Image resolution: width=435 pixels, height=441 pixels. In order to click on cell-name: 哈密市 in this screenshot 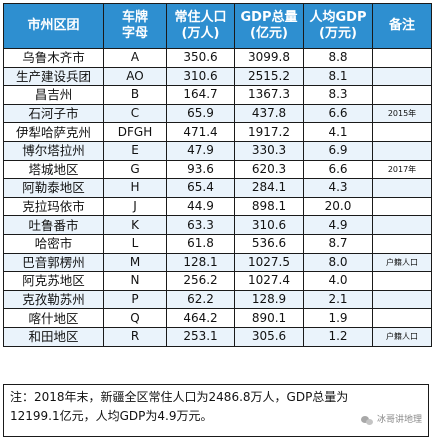, I will do `click(53, 243)`.